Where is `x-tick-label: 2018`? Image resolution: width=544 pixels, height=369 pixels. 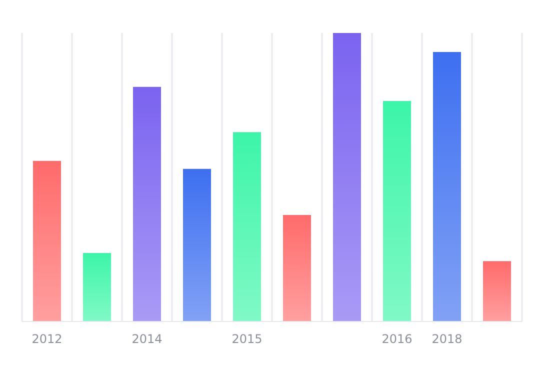 x-tick-label: 2018 is located at coordinates (447, 339).